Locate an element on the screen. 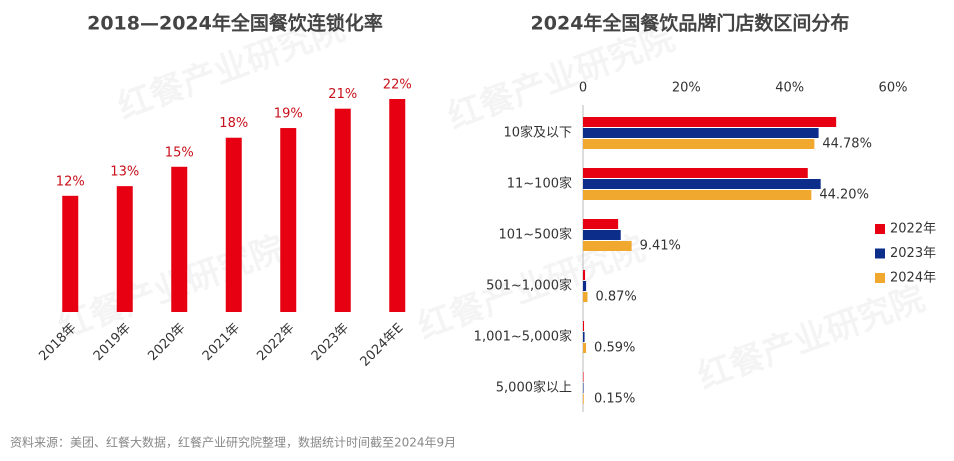 The image size is (954, 461). data-label: 18% is located at coordinates (233, 123).